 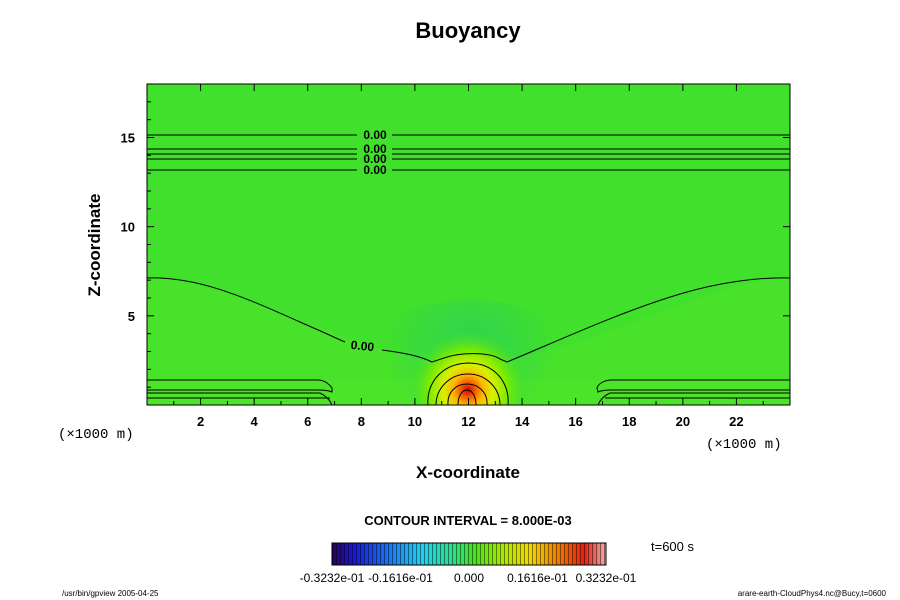 What do you see at coordinates (110, 593) in the screenshot?
I see `footer-left: /usr/bin/gpview 2005-04-25` at bounding box center [110, 593].